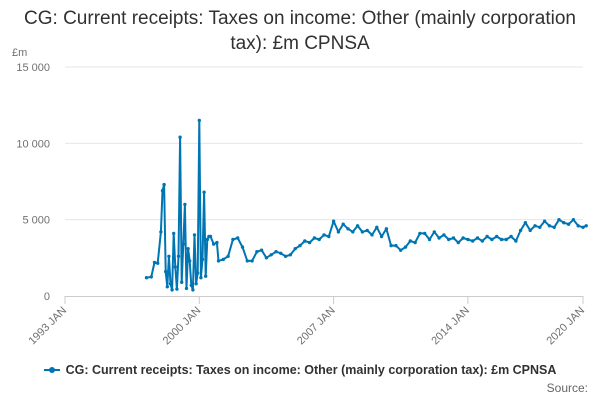 This screenshot has height=400, width=600. Describe the element at coordinates (316, 326) in the screenshot. I see `x-tick-label: 2007 JAN` at that location.